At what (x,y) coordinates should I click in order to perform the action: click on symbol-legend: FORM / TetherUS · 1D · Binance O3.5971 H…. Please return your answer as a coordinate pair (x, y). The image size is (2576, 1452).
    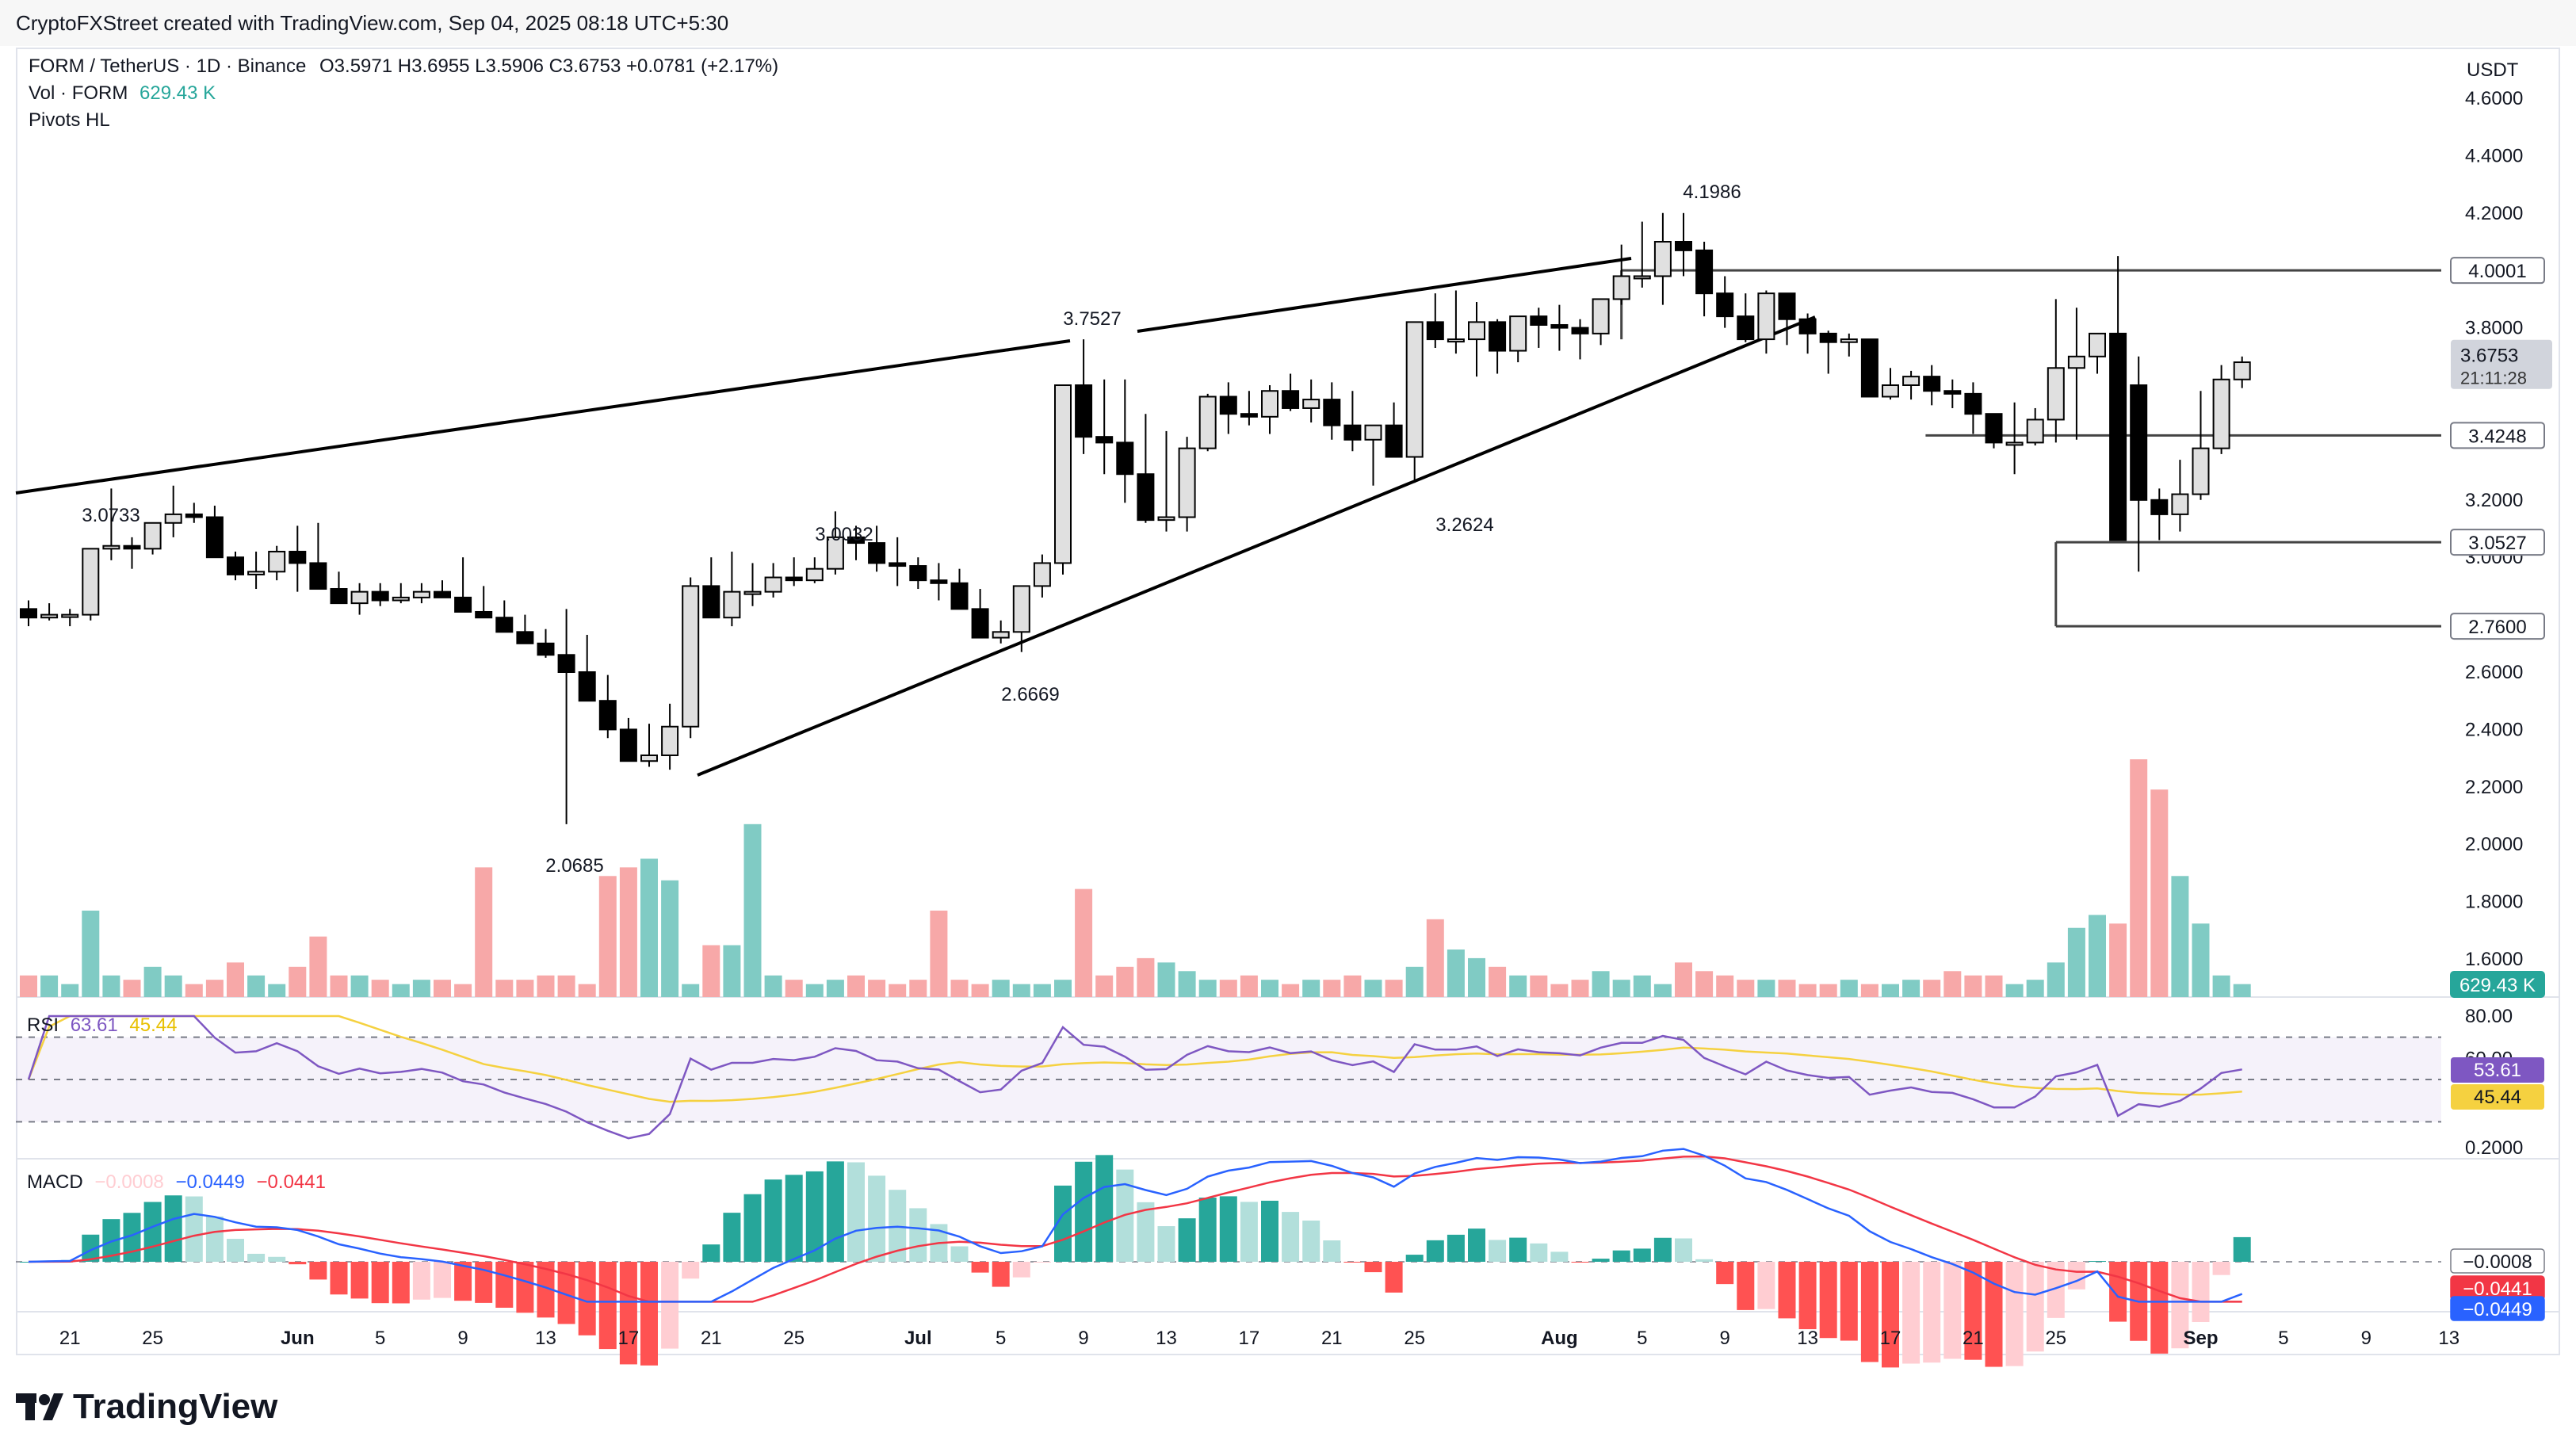
    Looking at the image, I should click on (403, 66).